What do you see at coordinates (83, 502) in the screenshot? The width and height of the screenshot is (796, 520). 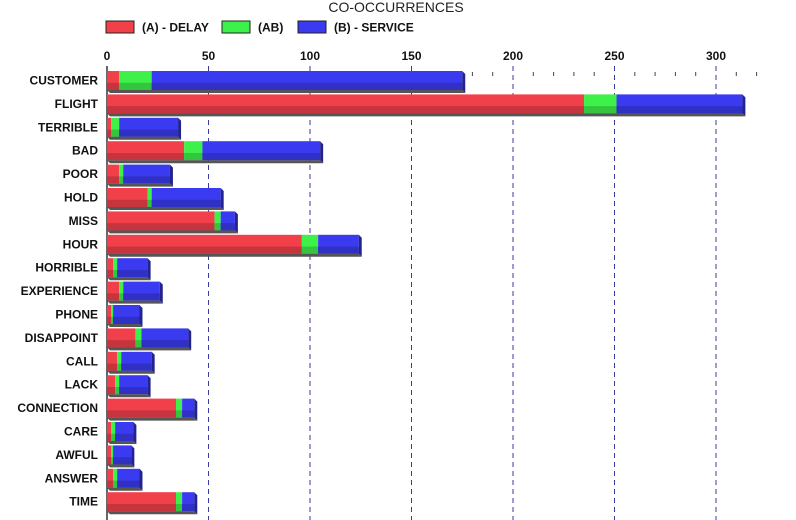 I see `category-label-18: TIME` at bounding box center [83, 502].